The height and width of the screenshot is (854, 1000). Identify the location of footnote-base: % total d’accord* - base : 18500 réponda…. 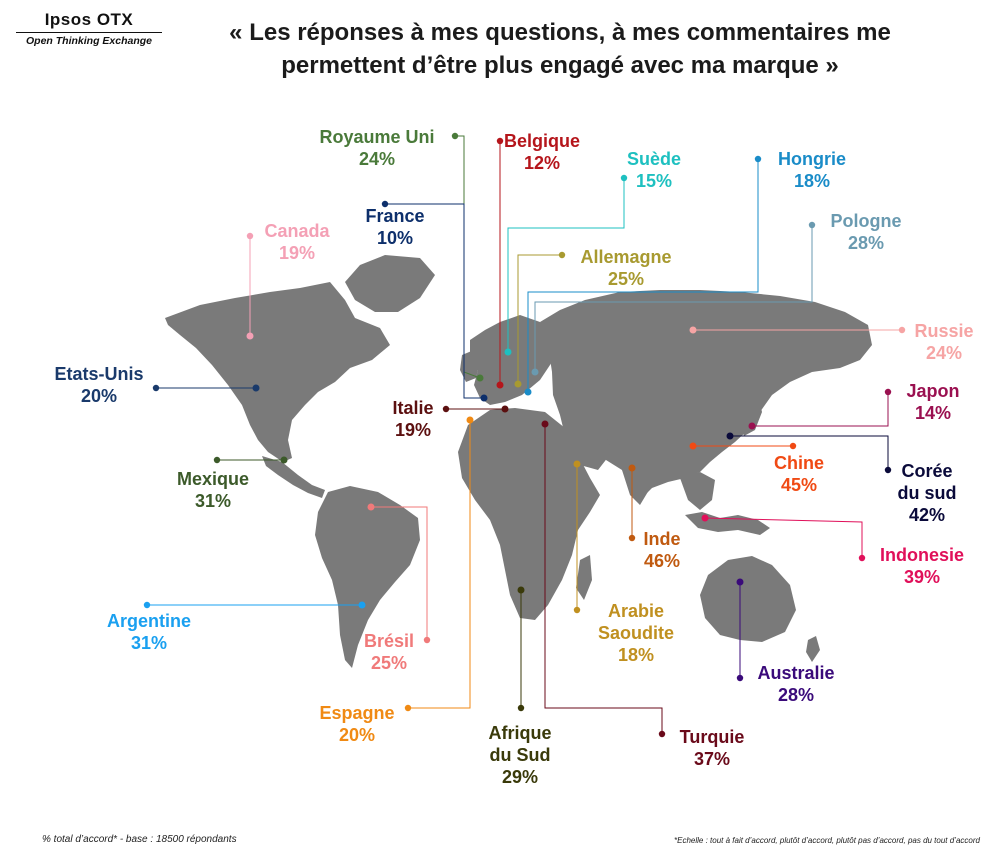
(139, 839).